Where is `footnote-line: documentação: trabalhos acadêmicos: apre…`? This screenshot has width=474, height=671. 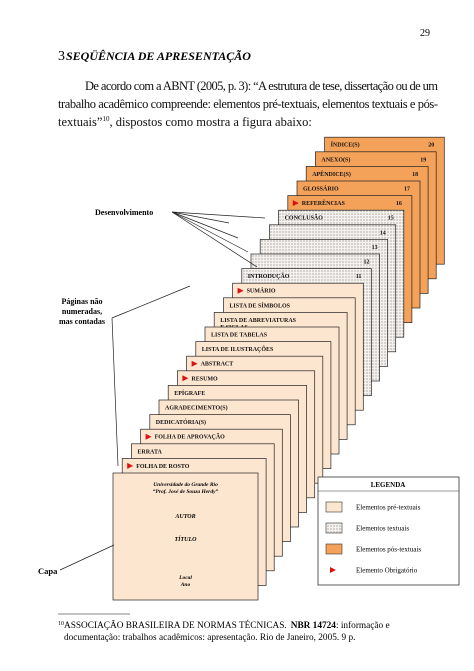
footnote-line: documentação: trabalhos acadêmicos: apre… is located at coordinates (209, 638).